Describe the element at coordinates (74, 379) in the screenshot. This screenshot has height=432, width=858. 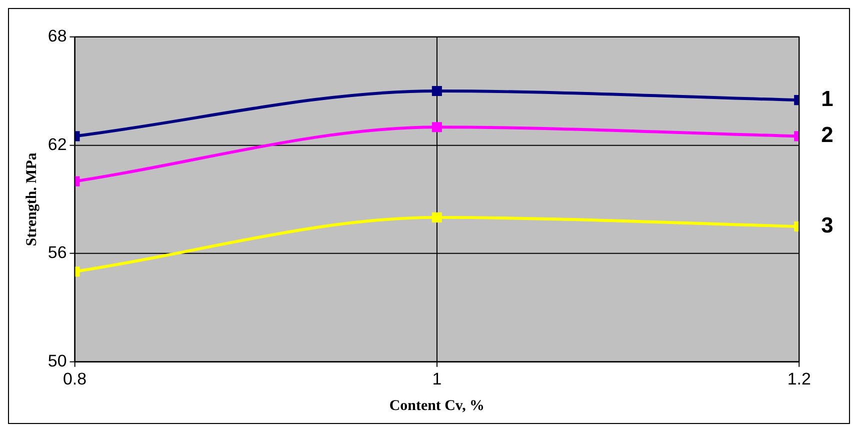
I see `x-tick-label: 0.8` at that location.